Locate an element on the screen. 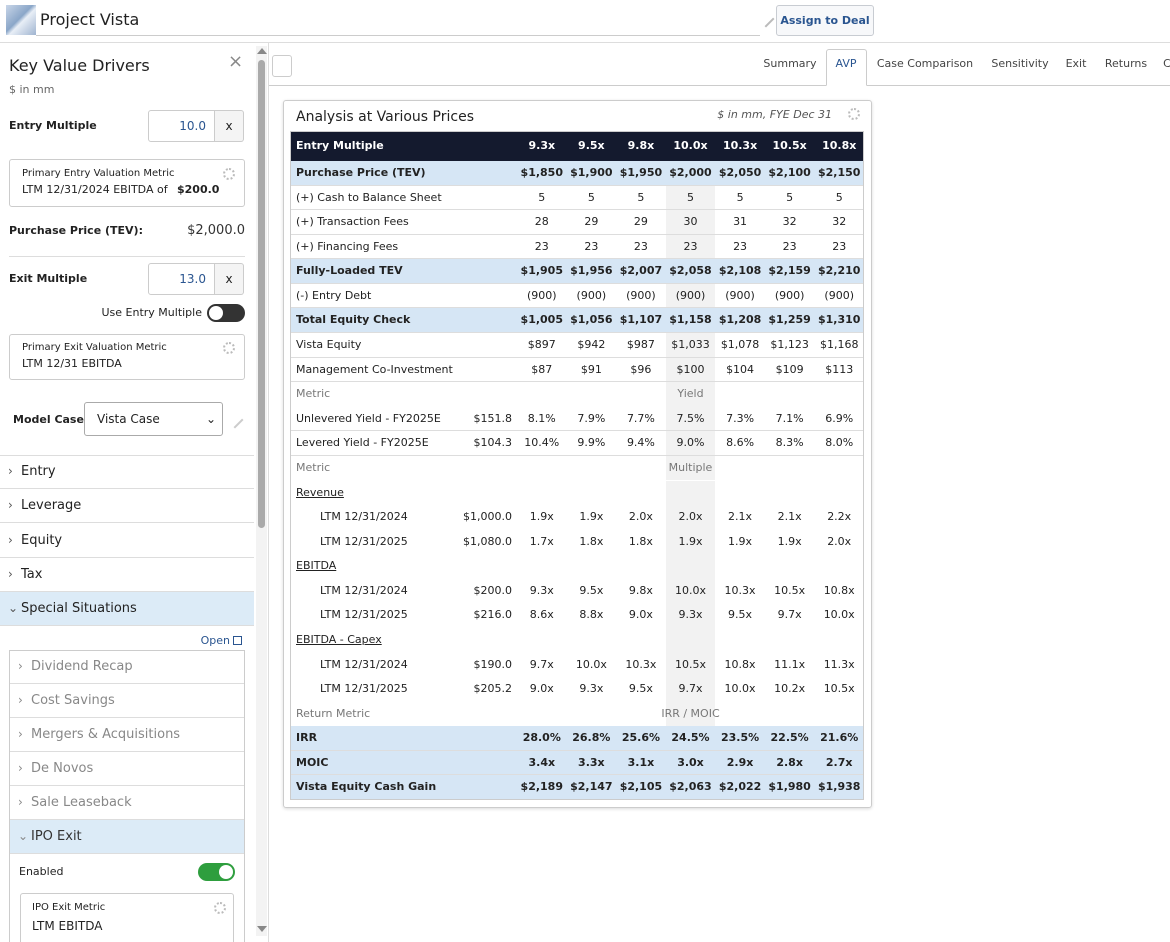 This screenshot has height=942, width=1170. subsection-row: ›Sale Leaseback is located at coordinates (127, 803).